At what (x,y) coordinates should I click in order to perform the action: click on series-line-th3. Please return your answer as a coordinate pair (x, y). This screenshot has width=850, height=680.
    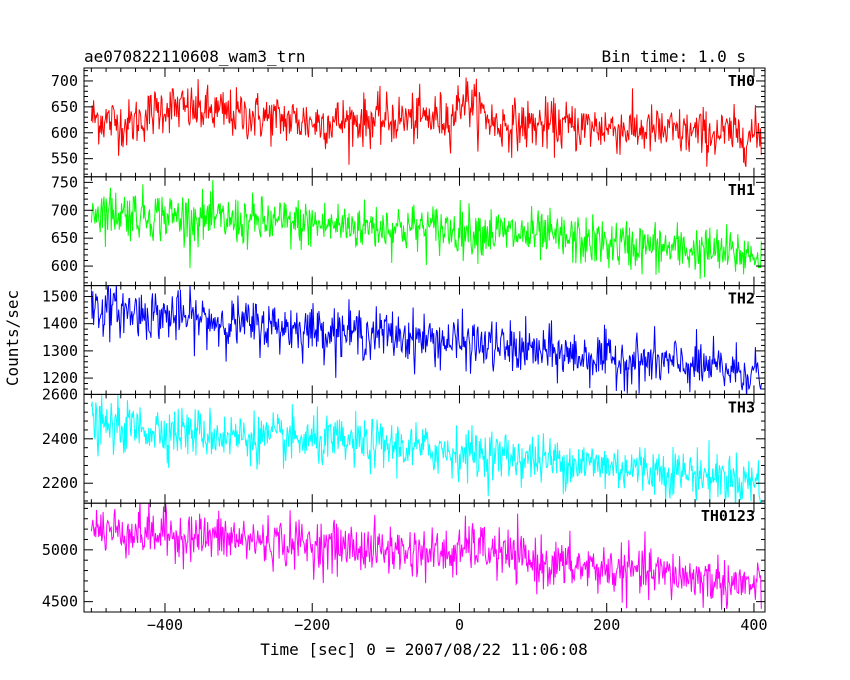
    Looking at the image, I should click on (426, 449).